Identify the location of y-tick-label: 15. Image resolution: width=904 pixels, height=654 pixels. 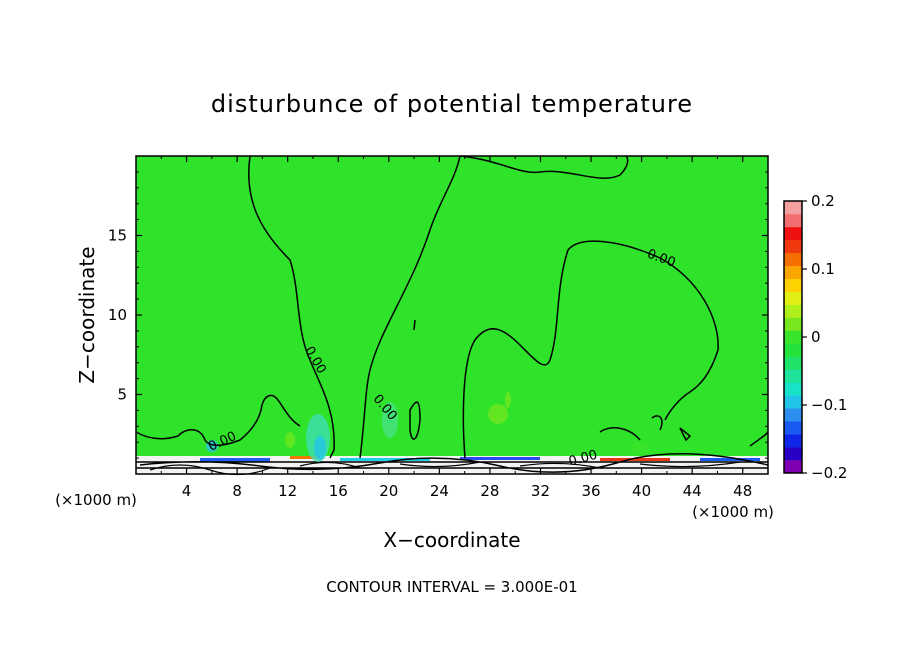
(117, 236).